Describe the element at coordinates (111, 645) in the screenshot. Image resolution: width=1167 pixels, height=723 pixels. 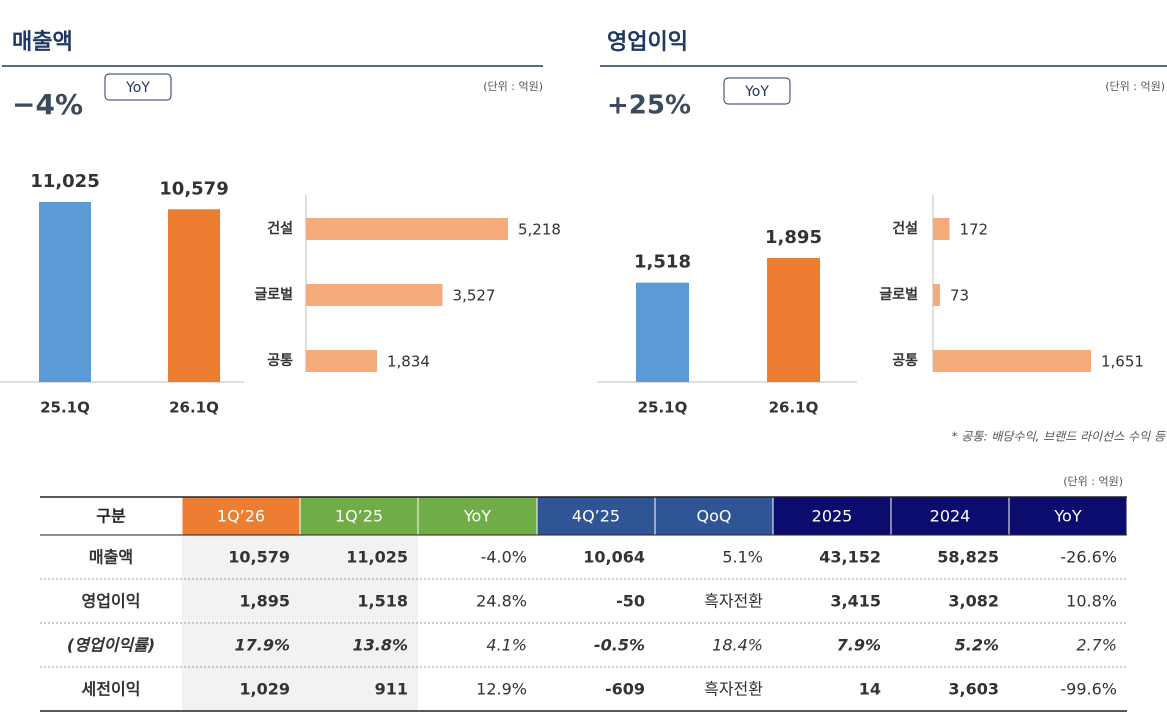
I see `table-cell: (영업이익률)` at that location.